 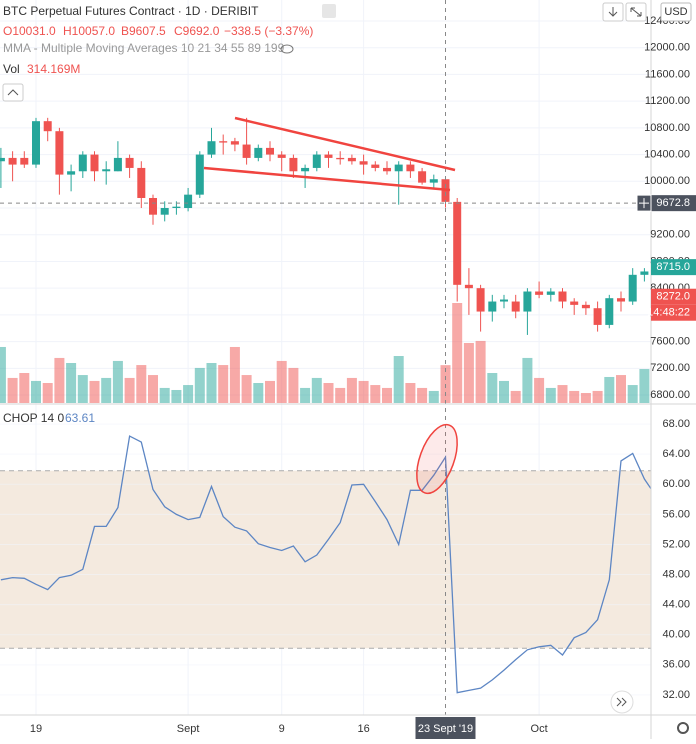 I want to click on eye-icon, so click(x=287, y=49).